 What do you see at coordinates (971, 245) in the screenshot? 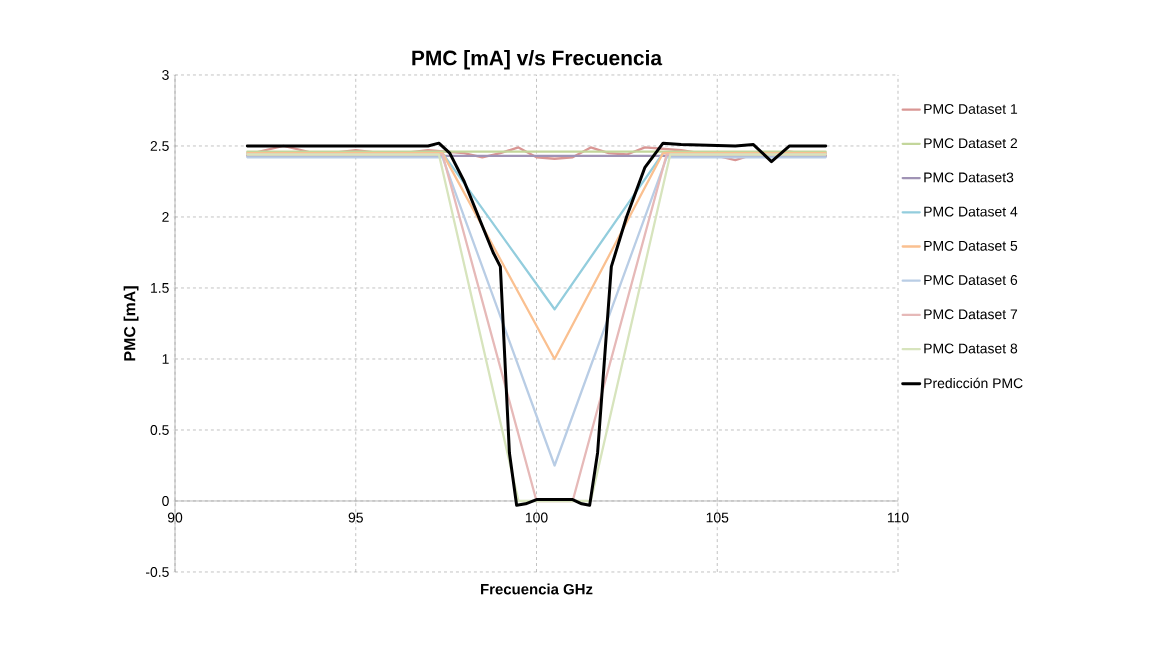
I see `legend-label: PMC Dataset 5` at bounding box center [971, 245].